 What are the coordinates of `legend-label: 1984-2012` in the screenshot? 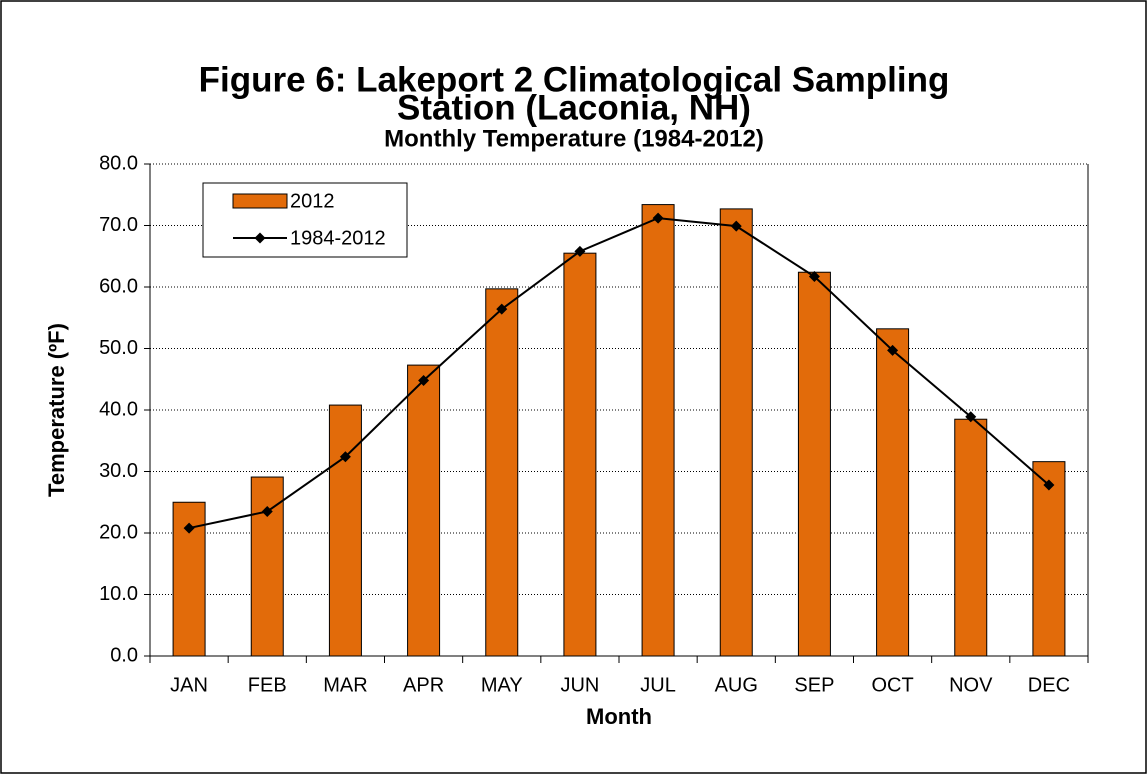 It's located at (338, 238).